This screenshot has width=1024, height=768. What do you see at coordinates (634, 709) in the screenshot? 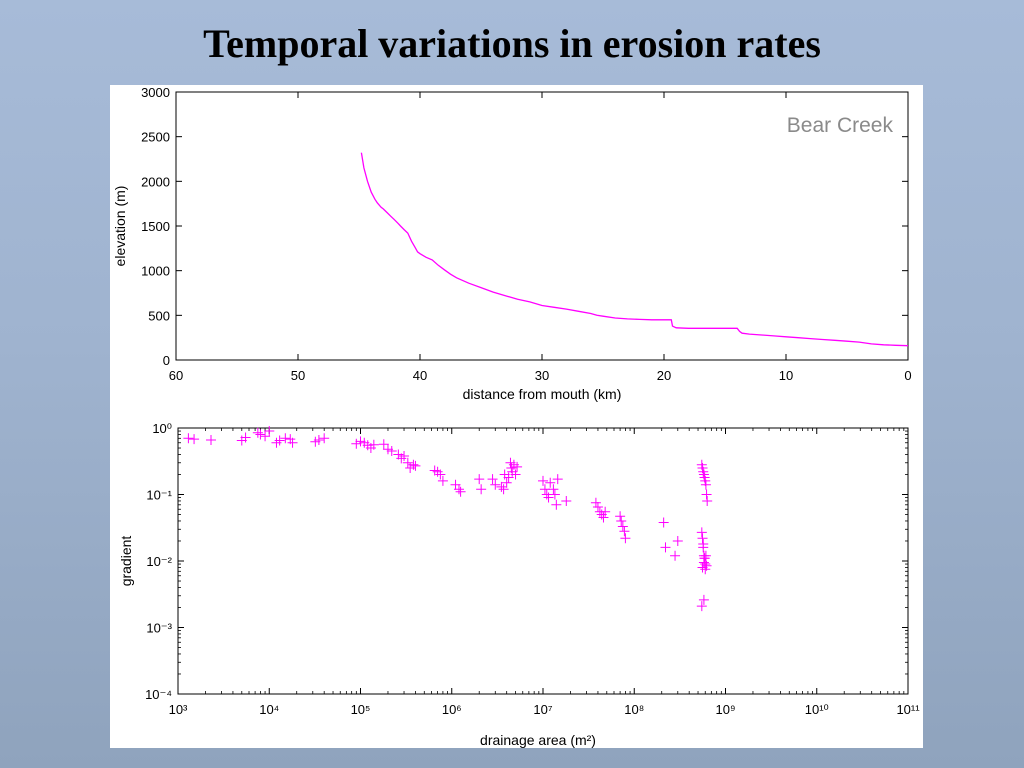
I see `x-tick-label: 10⁸` at bounding box center [634, 709].